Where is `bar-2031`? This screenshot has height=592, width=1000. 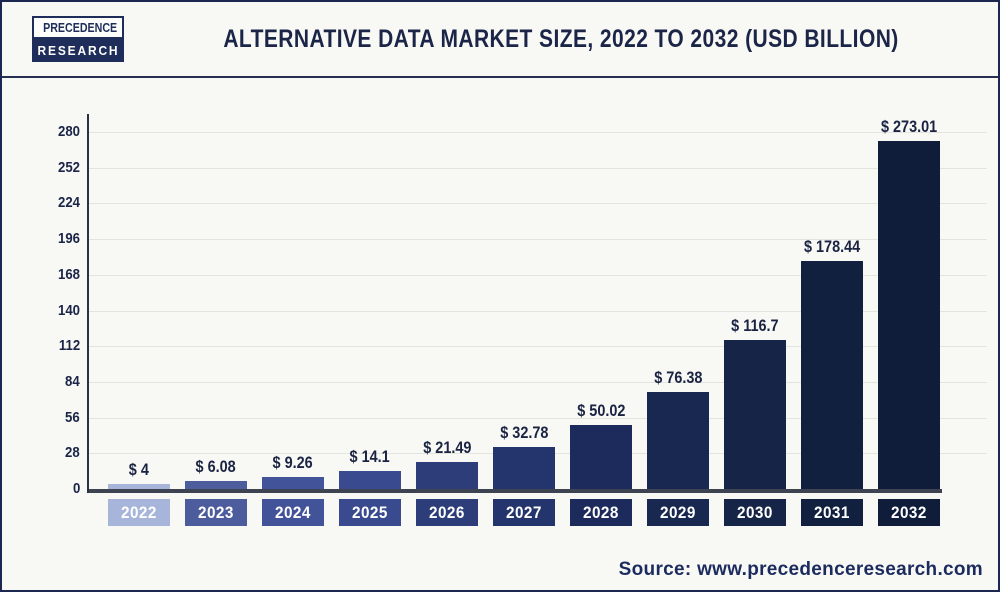
bar-2031 is located at coordinates (832, 375).